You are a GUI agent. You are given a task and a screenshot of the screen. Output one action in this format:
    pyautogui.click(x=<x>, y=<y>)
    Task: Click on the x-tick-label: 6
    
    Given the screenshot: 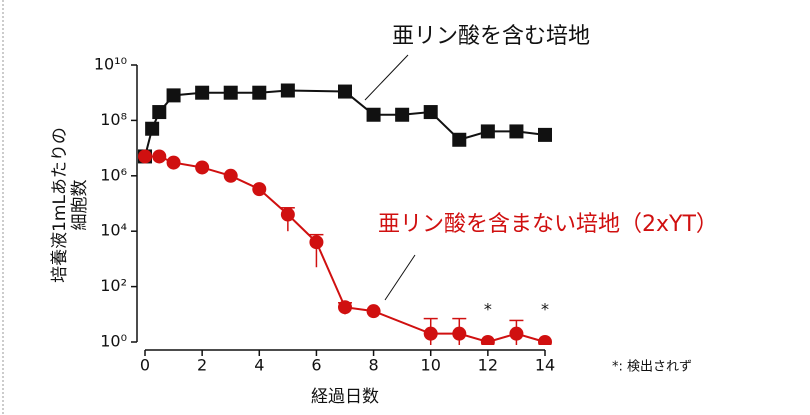 What is the action you would take?
    pyautogui.click(x=316, y=365)
    